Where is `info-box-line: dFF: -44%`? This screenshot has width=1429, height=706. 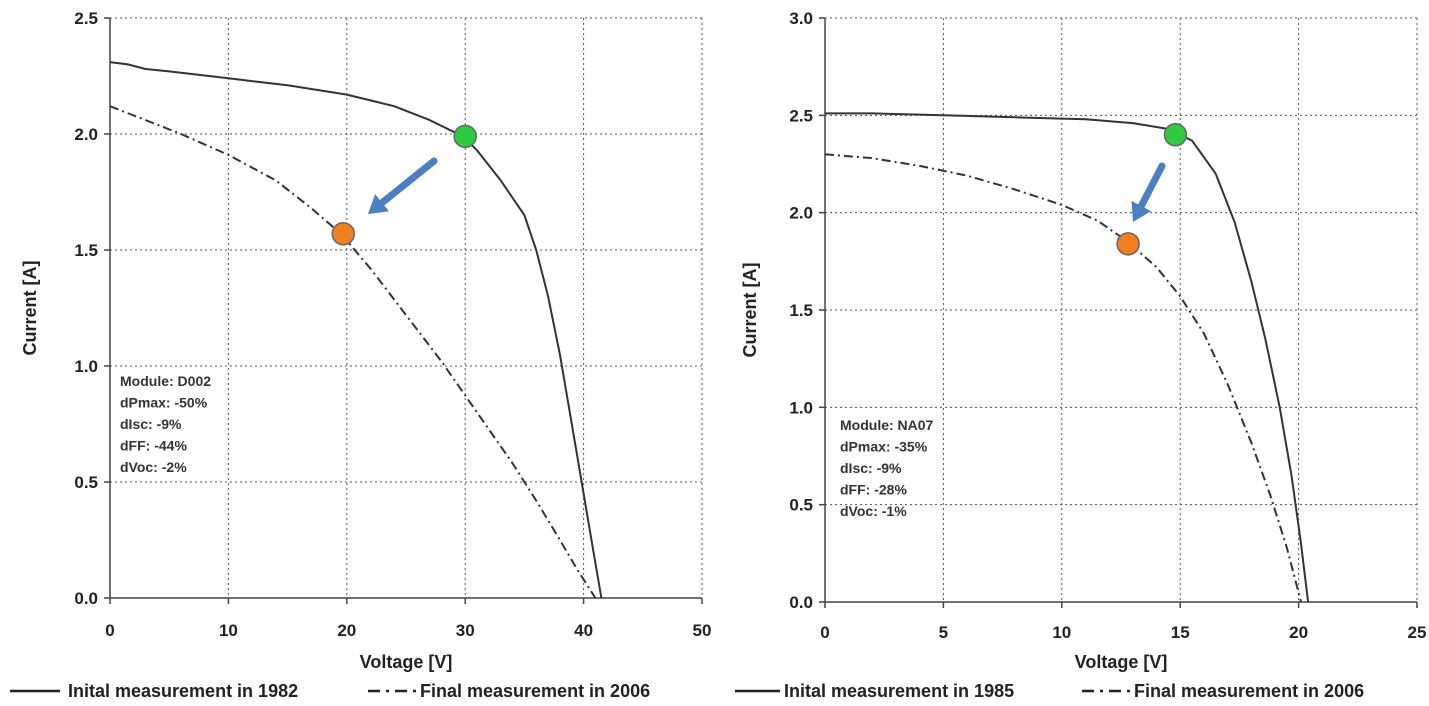
info-box-line: dFF: -44% is located at coordinates (153, 446).